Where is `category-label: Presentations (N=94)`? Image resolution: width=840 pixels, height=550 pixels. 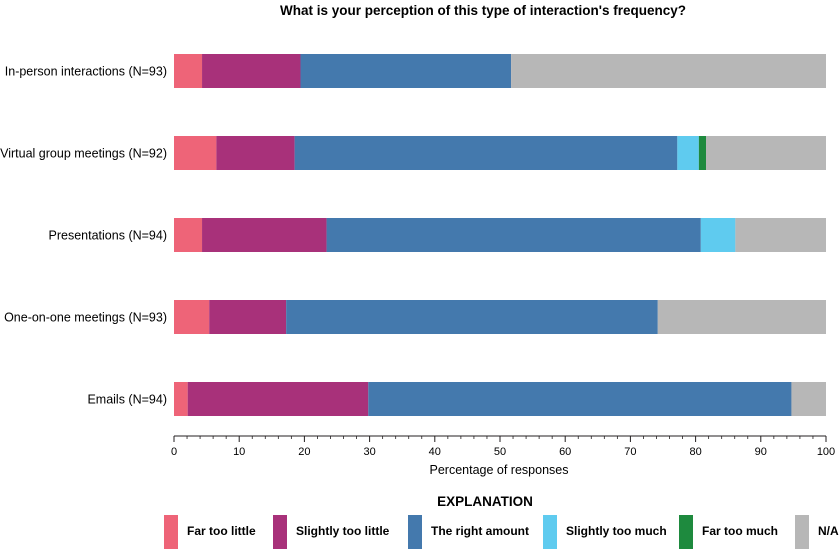 category-label: Presentations (N=94) is located at coordinates (108, 236).